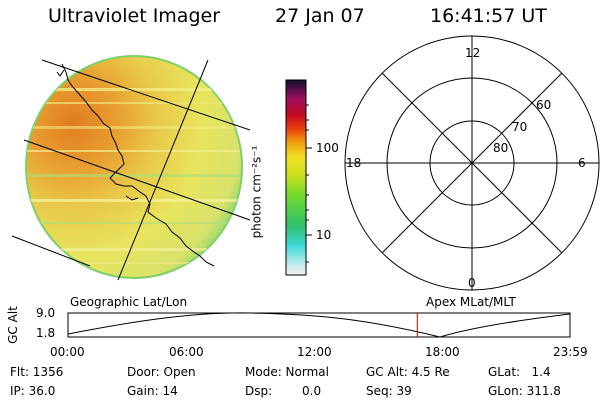 The image size is (600, 400). Describe the element at coordinates (354, 163) in the screenshot. I see `mlt-label-18: 18` at that location.